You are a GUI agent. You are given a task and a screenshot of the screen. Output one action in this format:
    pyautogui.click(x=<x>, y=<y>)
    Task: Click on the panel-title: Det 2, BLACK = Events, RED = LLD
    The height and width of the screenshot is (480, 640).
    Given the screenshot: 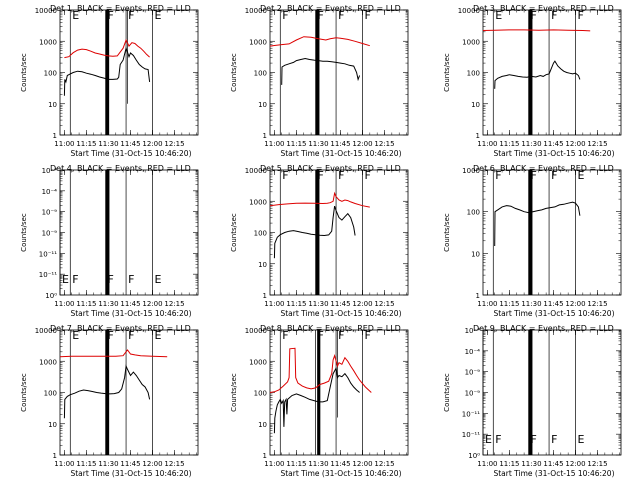 What is the action you would take?
    pyautogui.click(x=330, y=8)
    